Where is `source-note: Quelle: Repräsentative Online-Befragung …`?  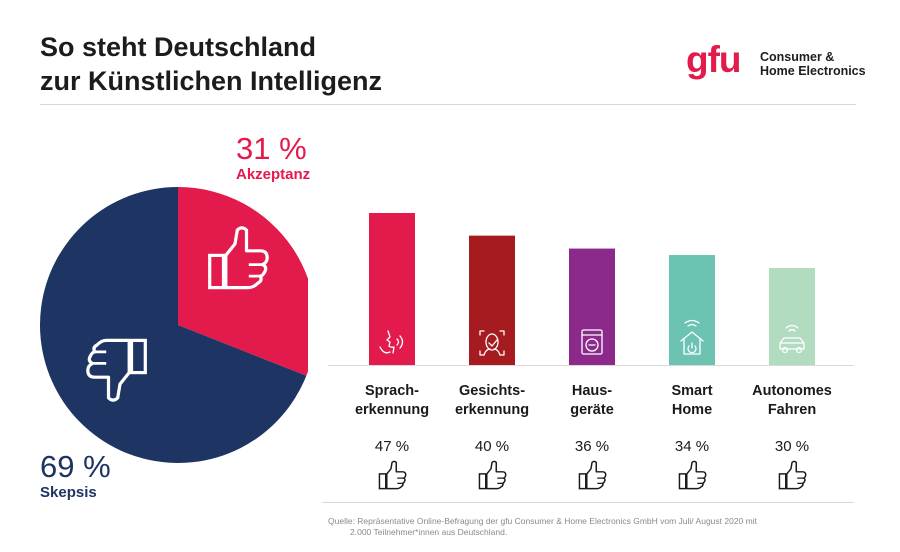 source-note: Quelle: Repräsentative Online-Befragung … is located at coordinates (542, 527).